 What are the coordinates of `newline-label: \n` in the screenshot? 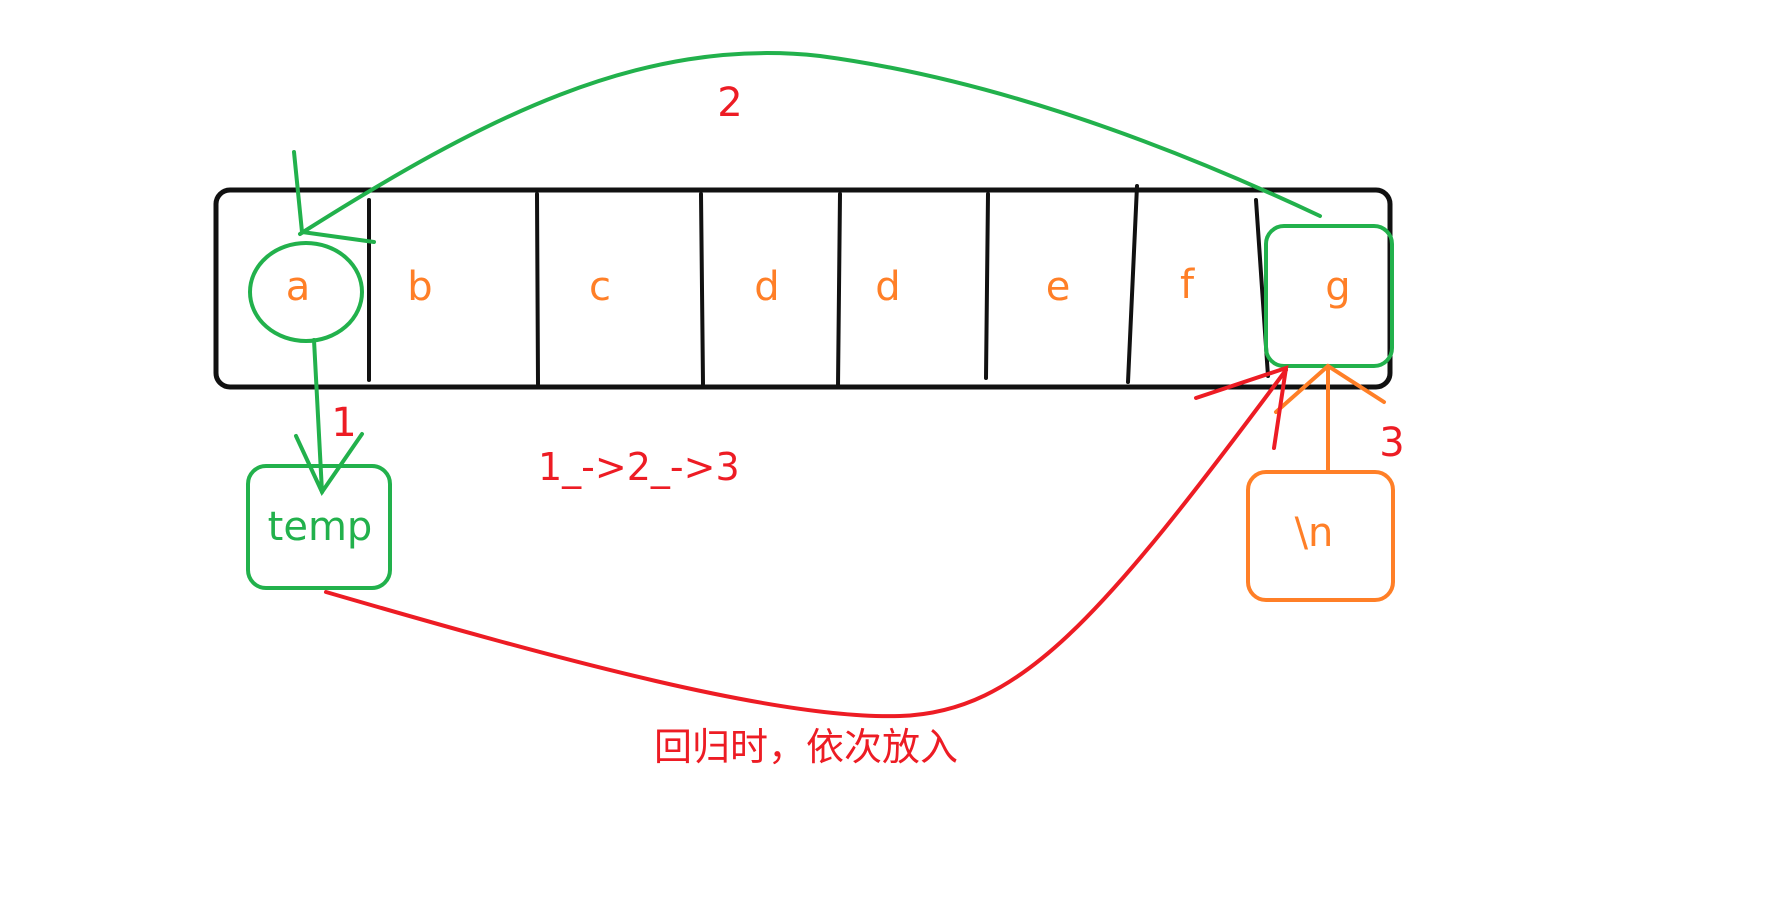 It's located at (1314, 533).